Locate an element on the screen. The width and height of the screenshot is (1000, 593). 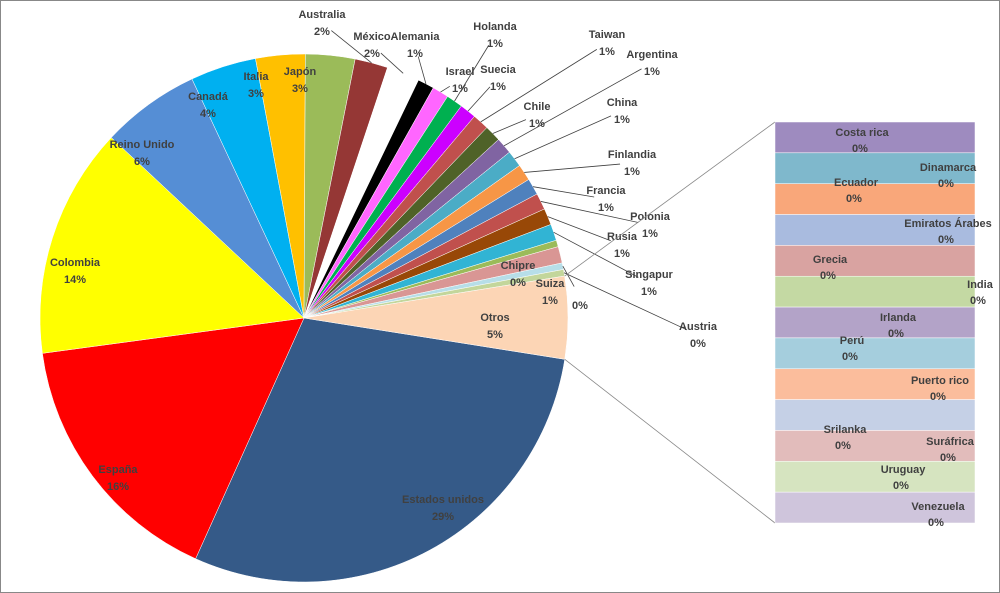
segment-label: Srilanka is located at coordinates (846, 430).